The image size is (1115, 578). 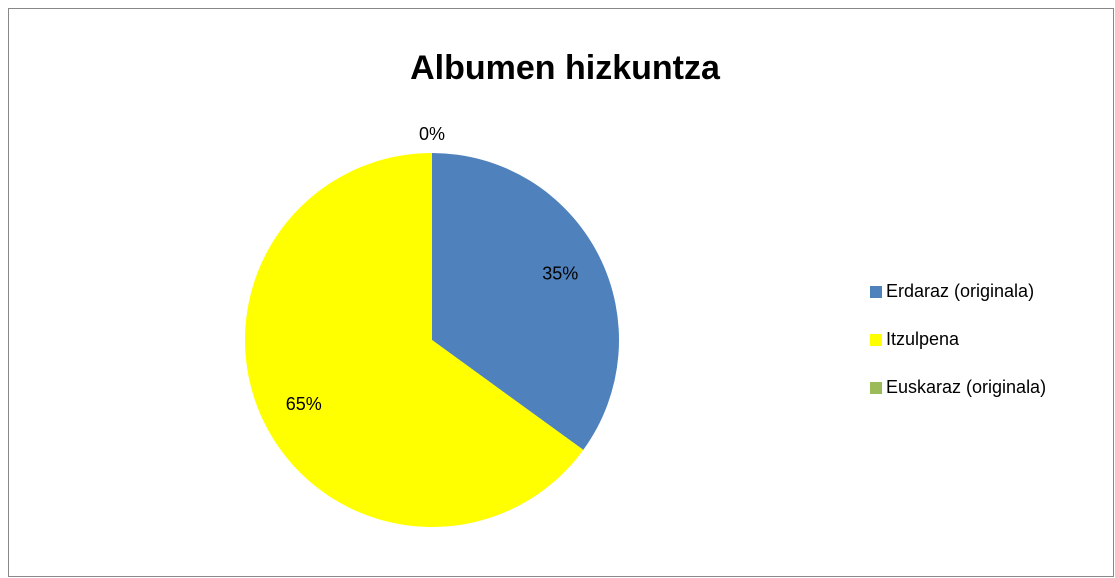 What do you see at coordinates (565, 68) in the screenshot?
I see `chart-title: Albumen hizkuntza` at bounding box center [565, 68].